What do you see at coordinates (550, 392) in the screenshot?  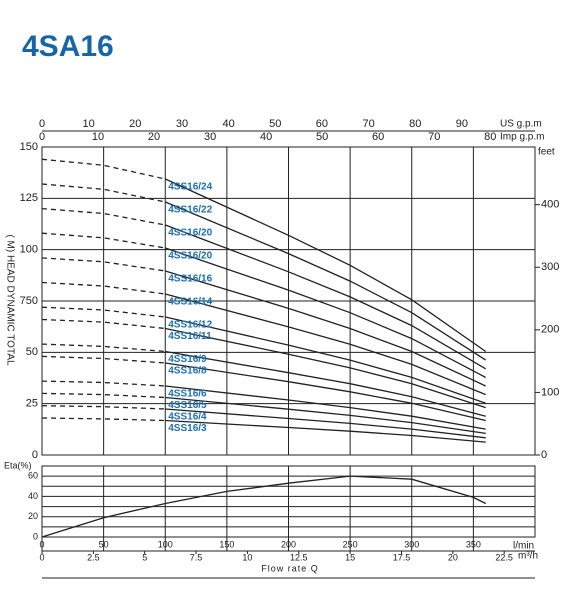 I see `y2-tick-label: 100` at bounding box center [550, 392].